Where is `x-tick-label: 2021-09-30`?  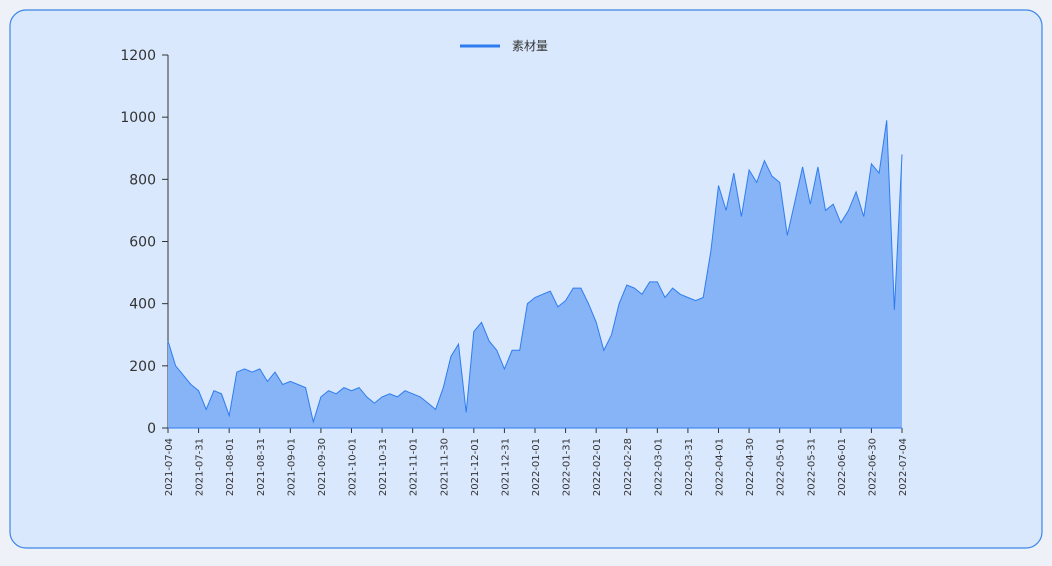
x-tick-label: 2021-09-30 is located at coordinates (322, 467).